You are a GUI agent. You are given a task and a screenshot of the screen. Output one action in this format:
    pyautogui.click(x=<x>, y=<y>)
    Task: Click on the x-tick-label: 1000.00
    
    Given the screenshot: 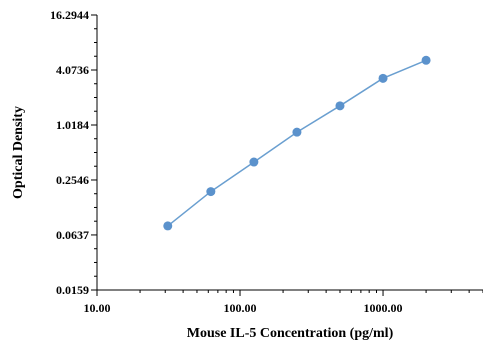 What is the action you would take?
    pyautogui.click(x=383, y=308)
    